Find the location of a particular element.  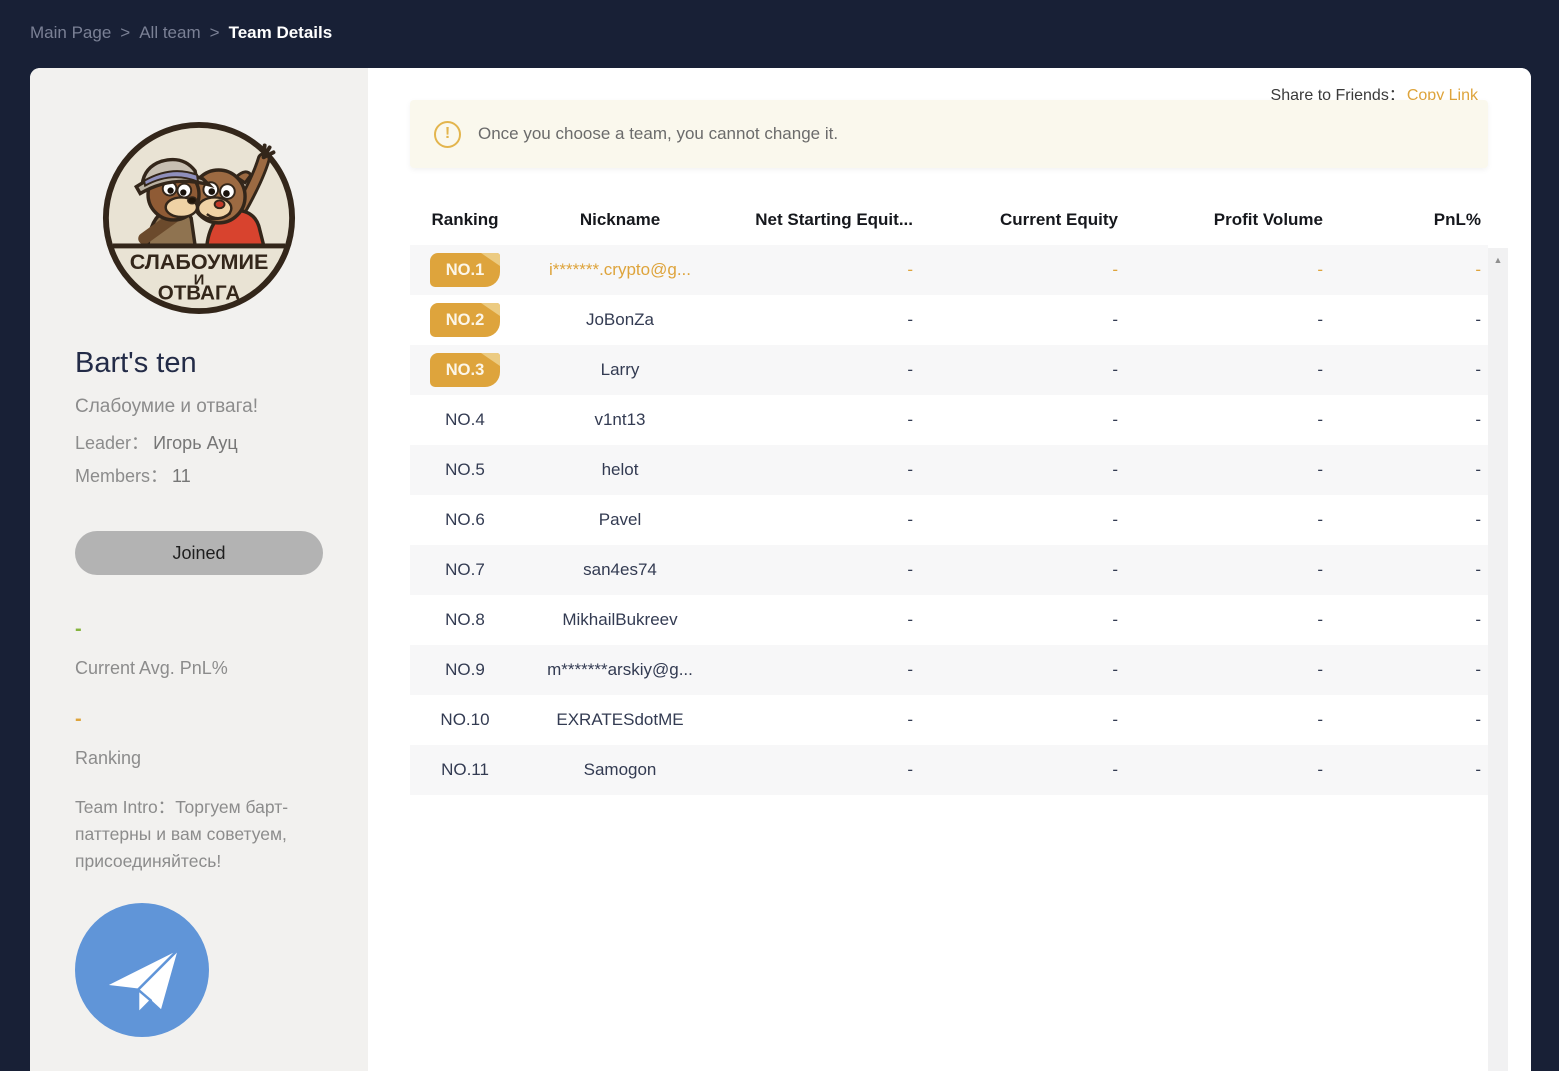

team-logo-image: СЛАБОУМИЕ И ОТВАГА is located at coordinates (199, 218).